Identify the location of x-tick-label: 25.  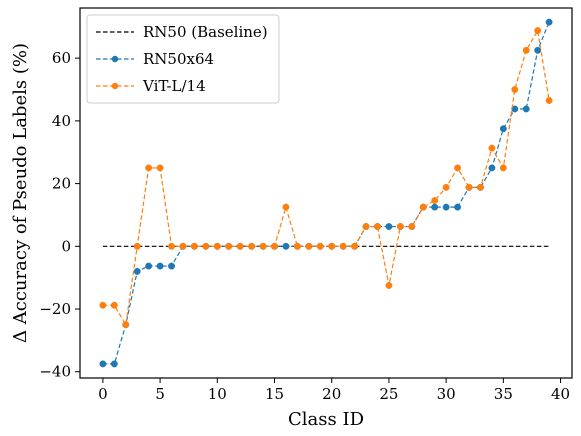
(388, 394).